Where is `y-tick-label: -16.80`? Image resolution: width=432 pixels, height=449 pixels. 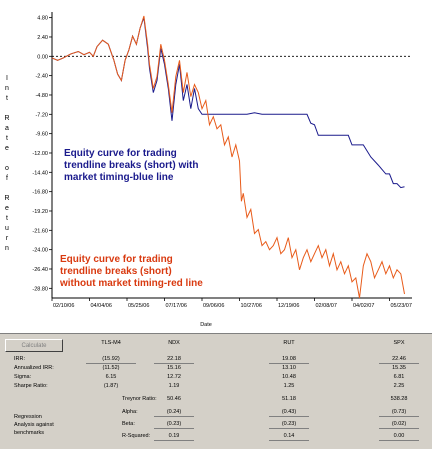
y-tick-label: -16.80 is located at coordinates (40, 193).